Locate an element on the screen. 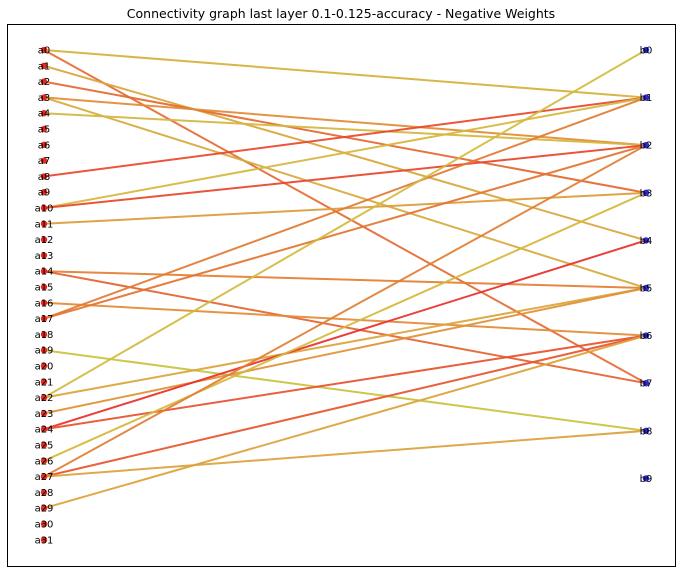 Image resolution: width=683 pixels, height=574 pixels. right-node-label: b6 is located at coordinates (646, 336).